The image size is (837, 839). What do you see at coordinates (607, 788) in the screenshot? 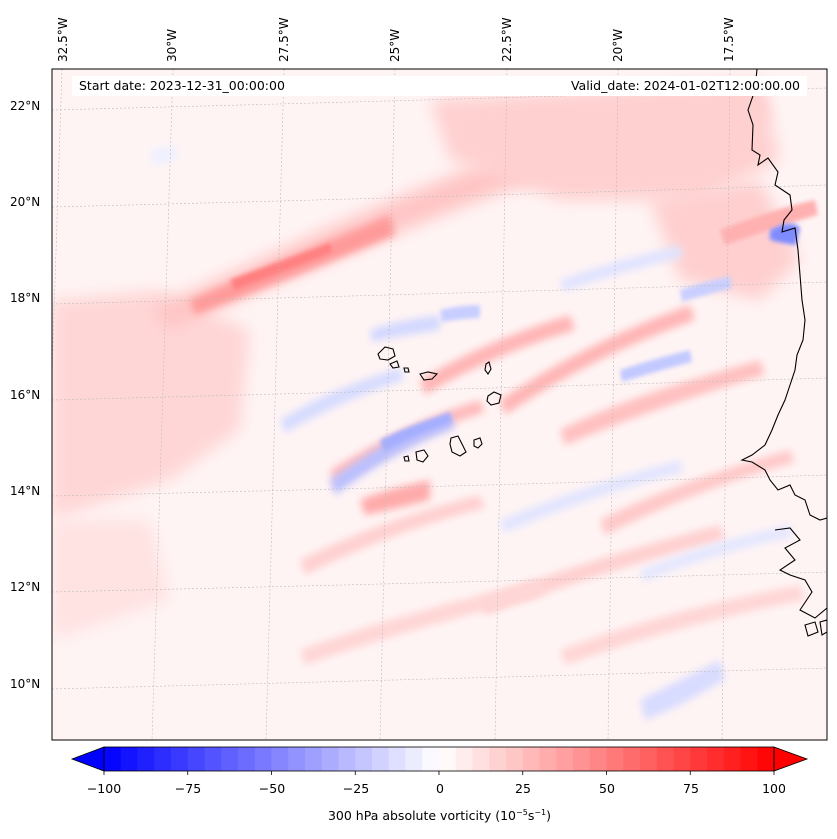
I see `colorbar-tick-50: 50` at bounding box center [607, 788].